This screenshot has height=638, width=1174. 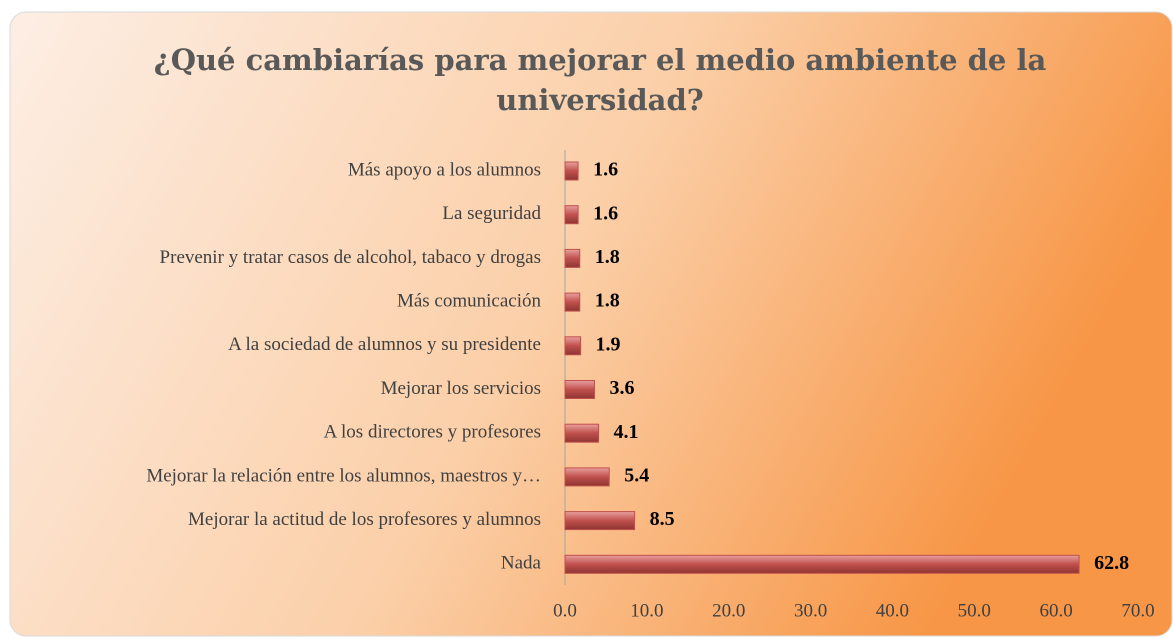 I want to click on x-tick-label: 0.0, so click(x=565, y=610).